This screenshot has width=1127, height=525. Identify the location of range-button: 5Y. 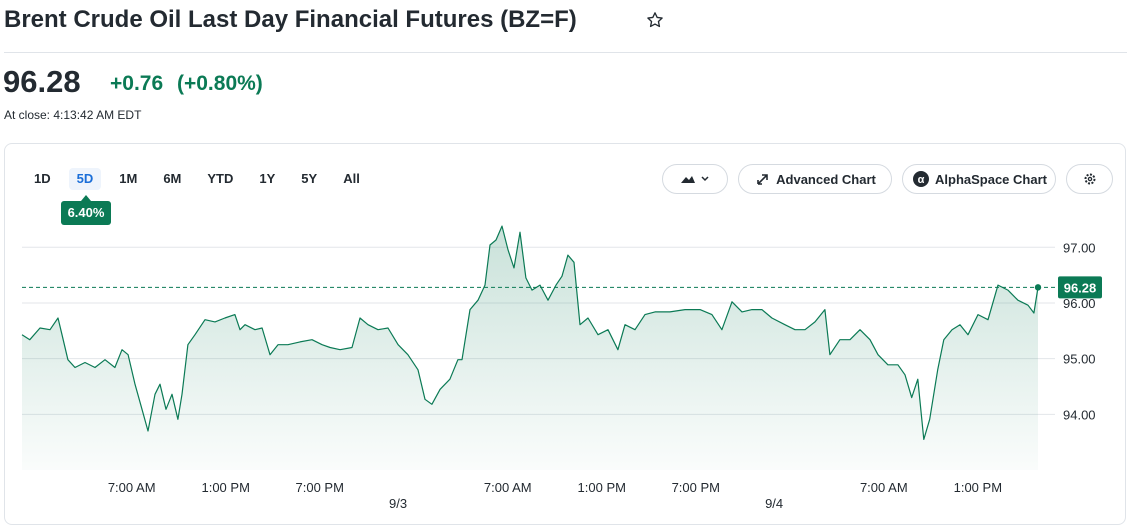
(309, 178).